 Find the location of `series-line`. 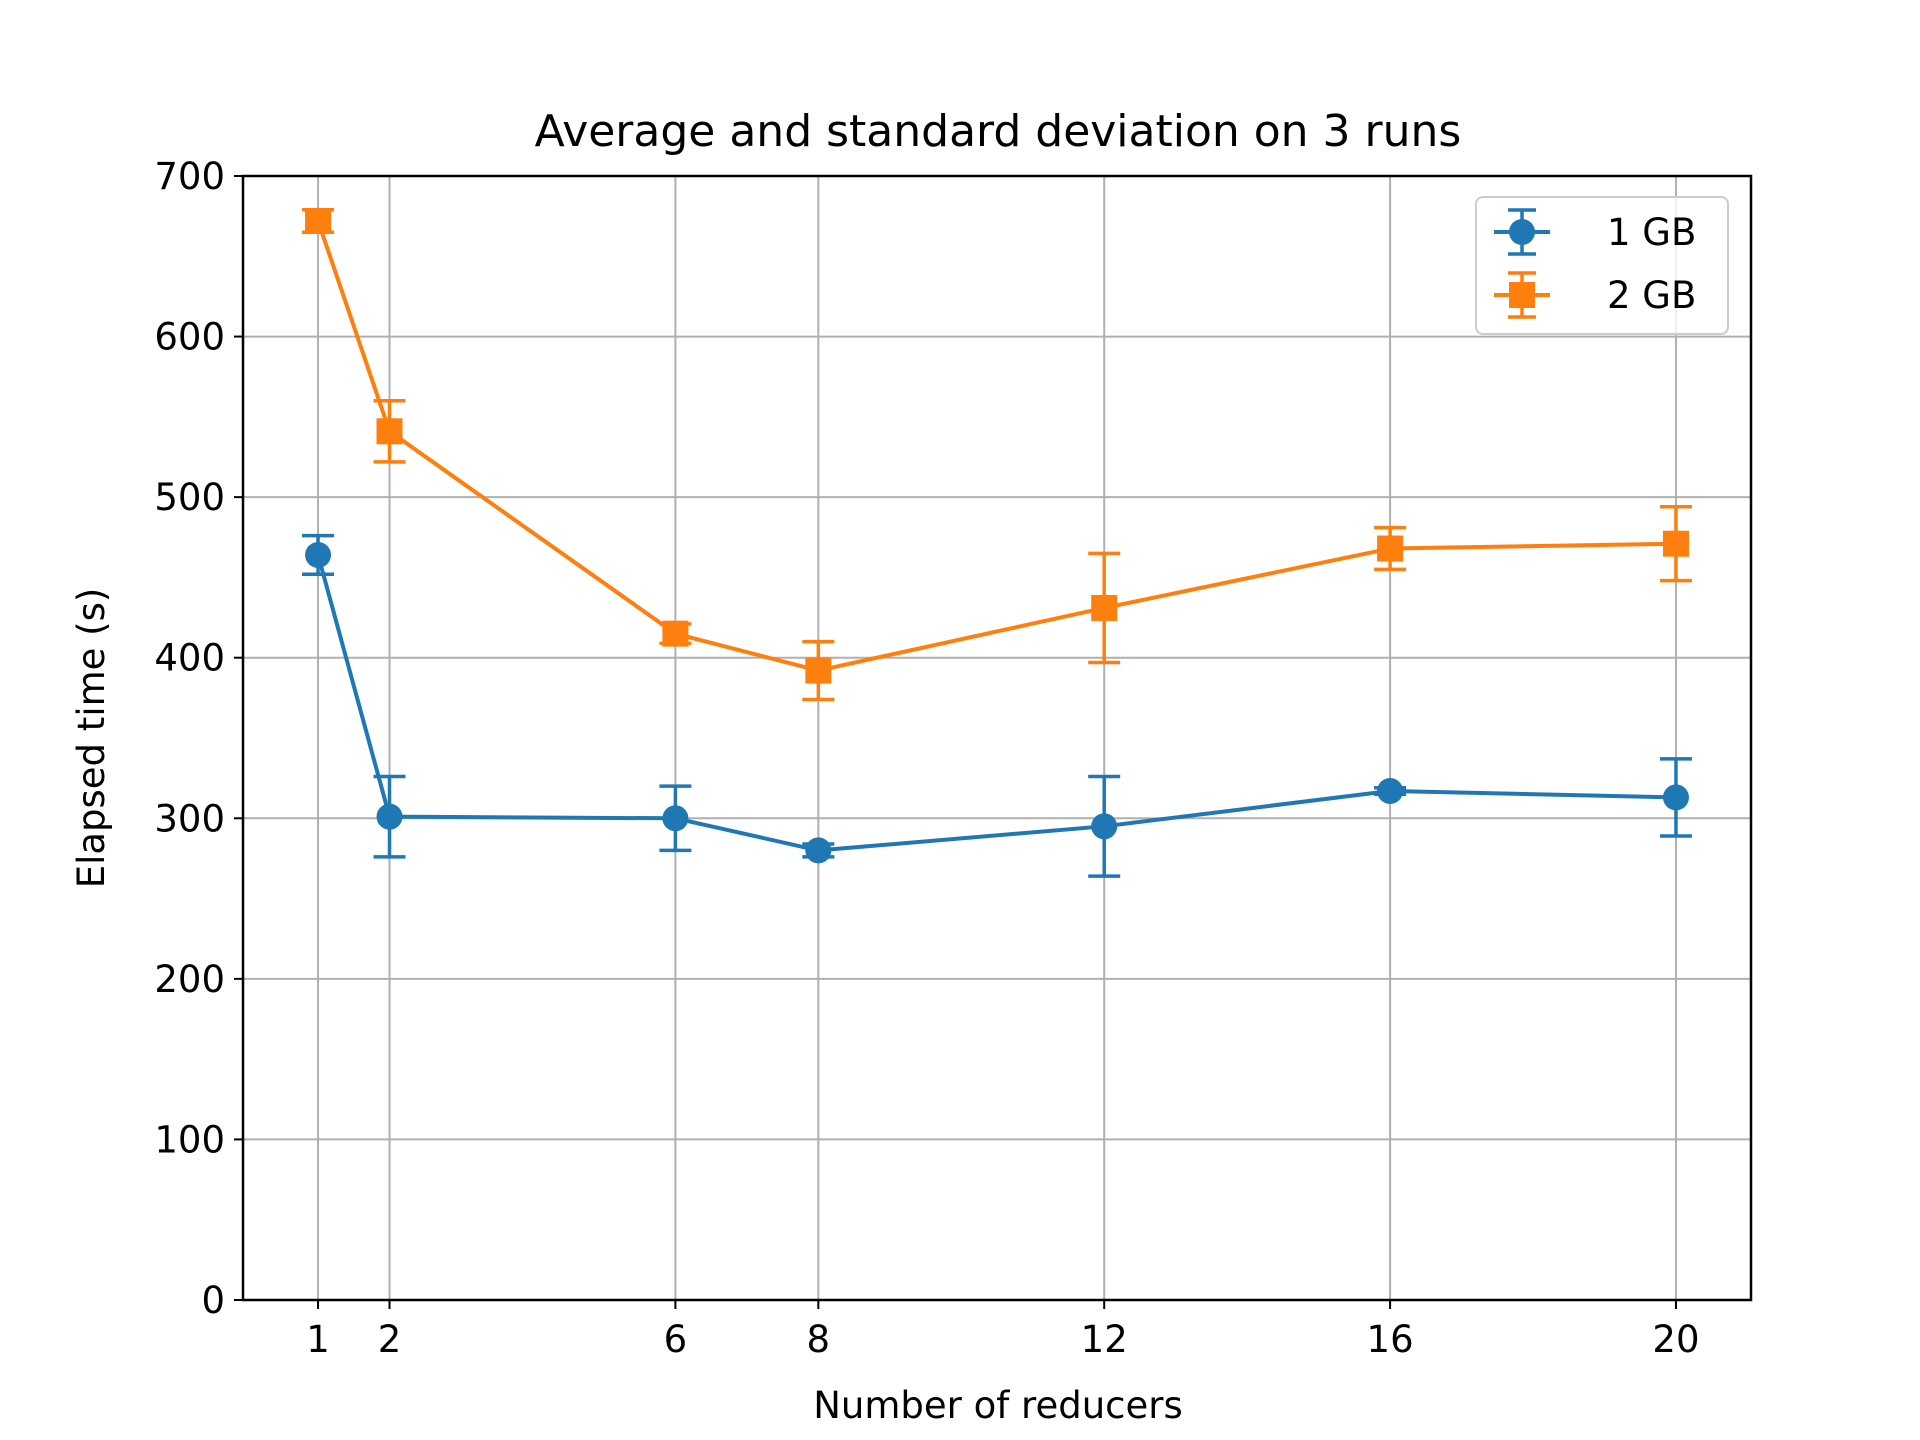

series-line is located at coordinates (996, 703).